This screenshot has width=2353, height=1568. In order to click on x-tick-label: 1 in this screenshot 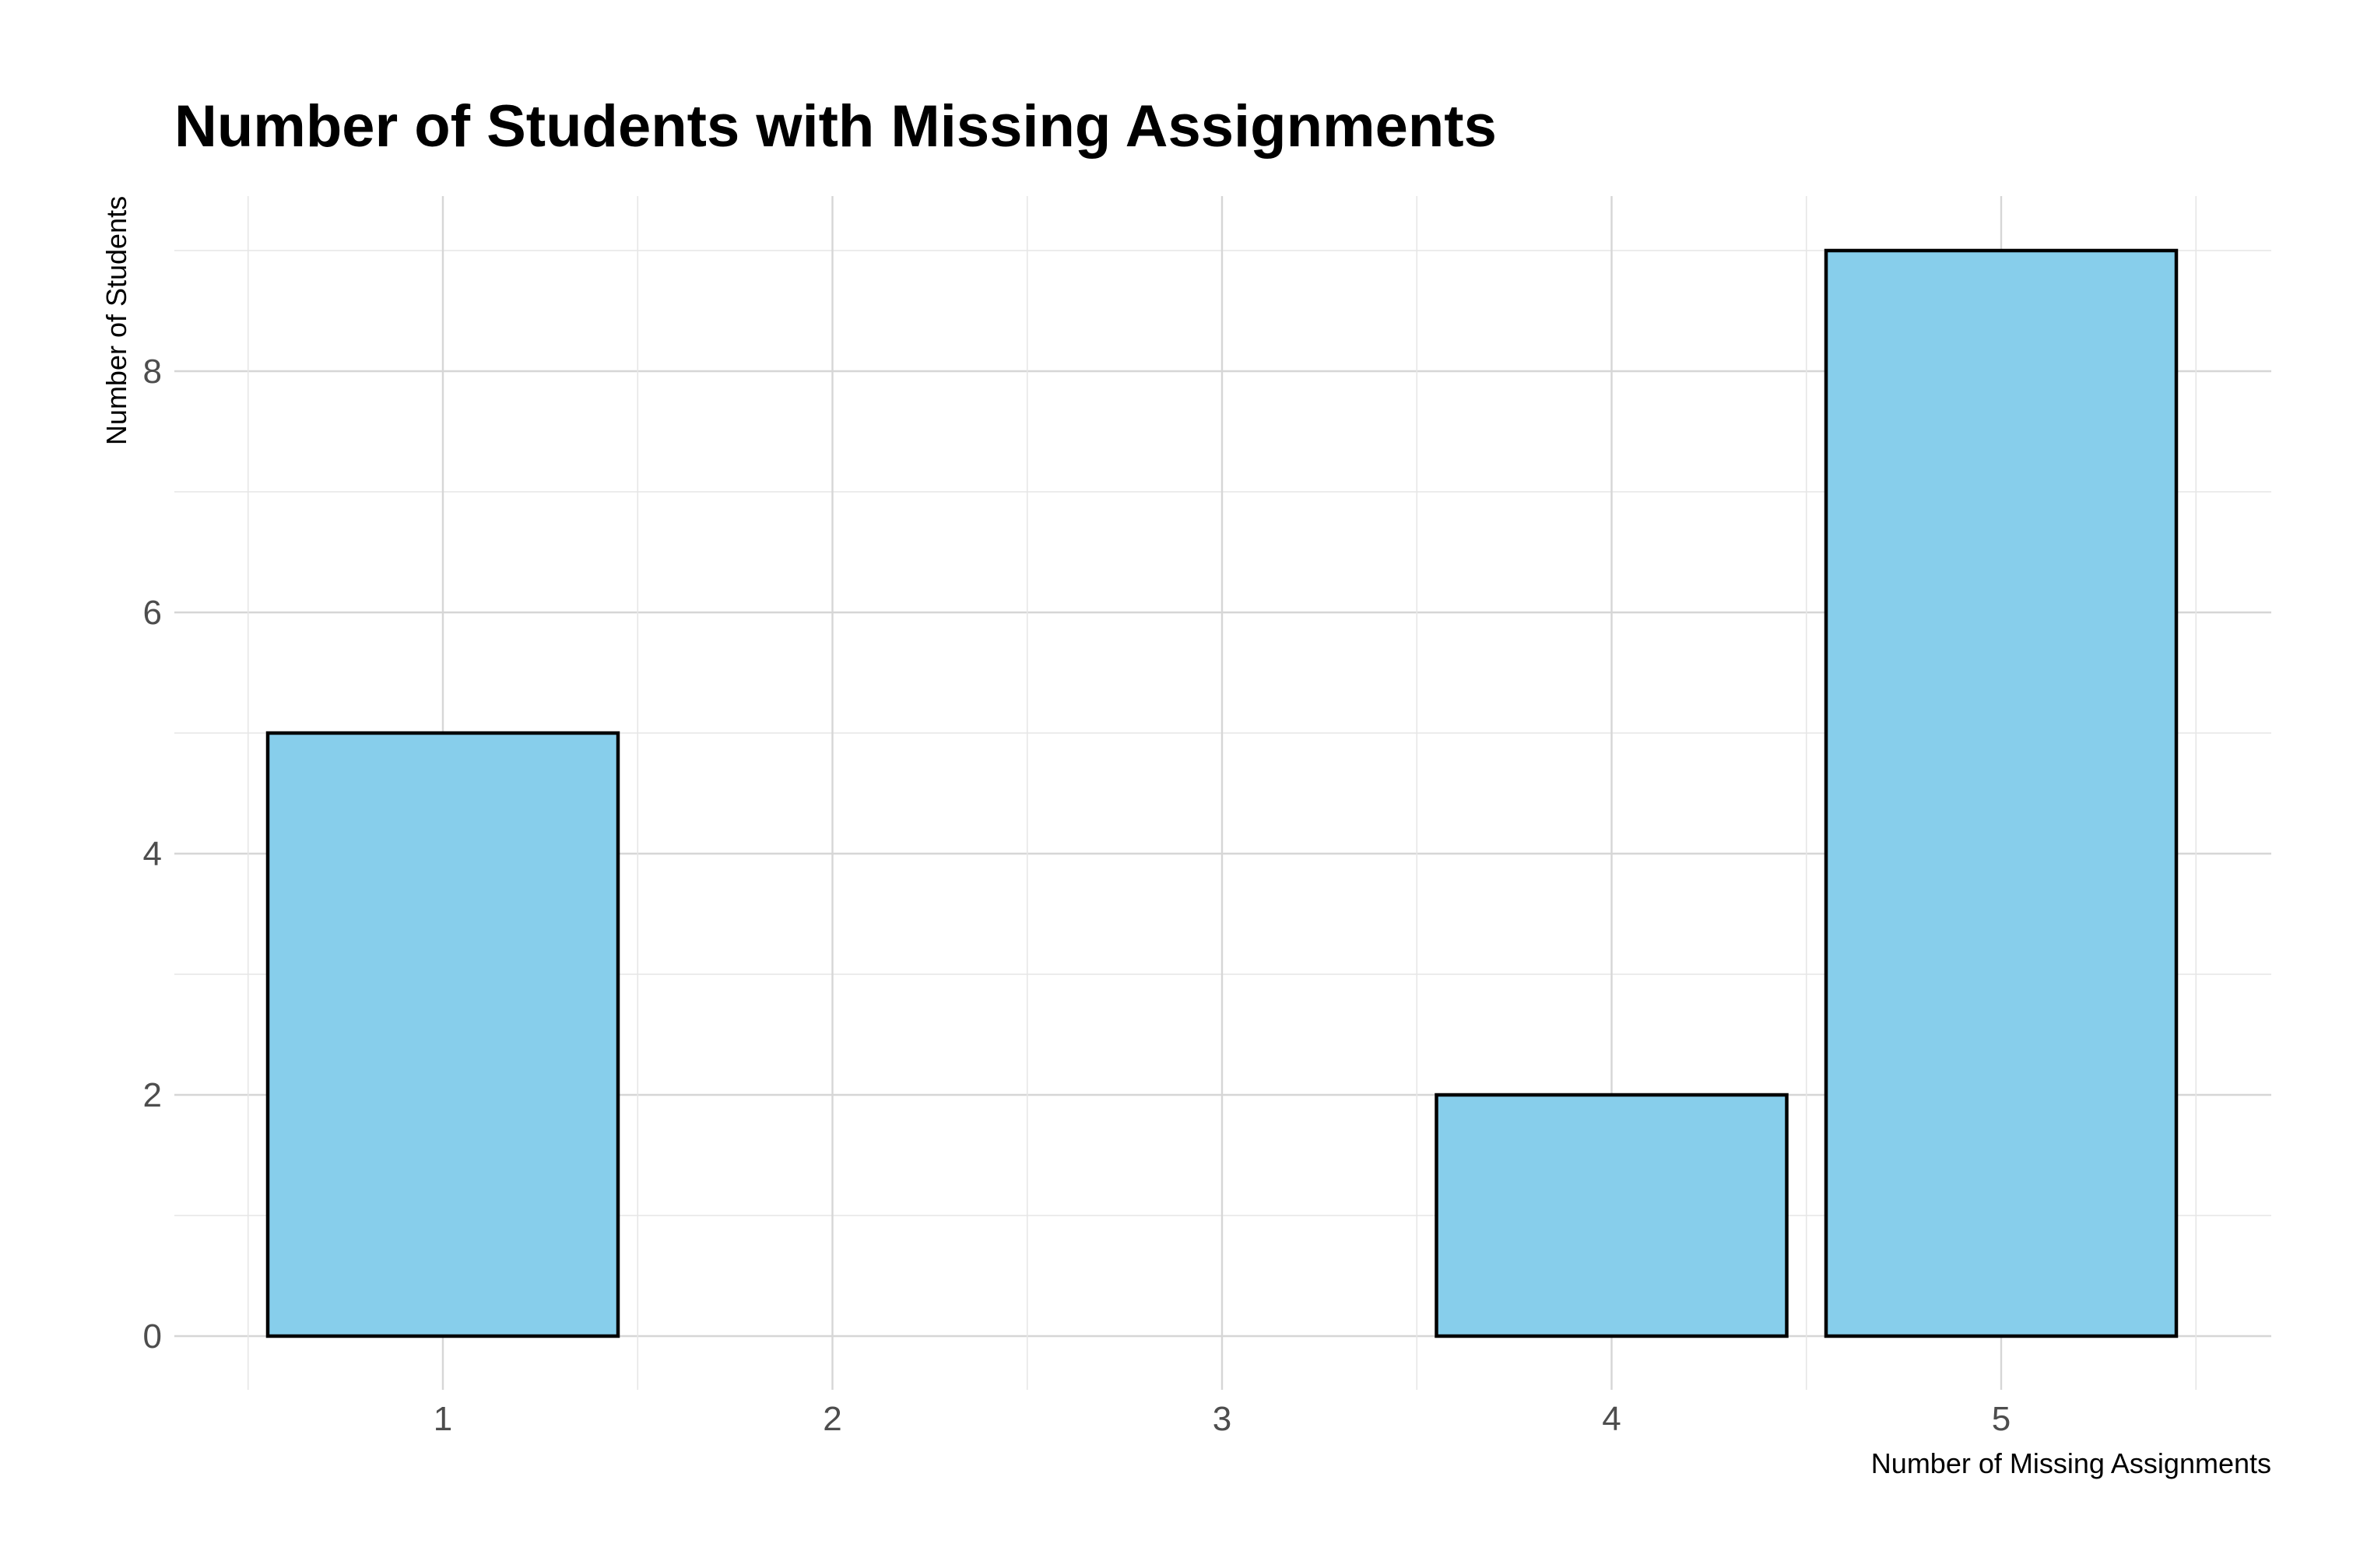, I will do `click(443, 1419)`.